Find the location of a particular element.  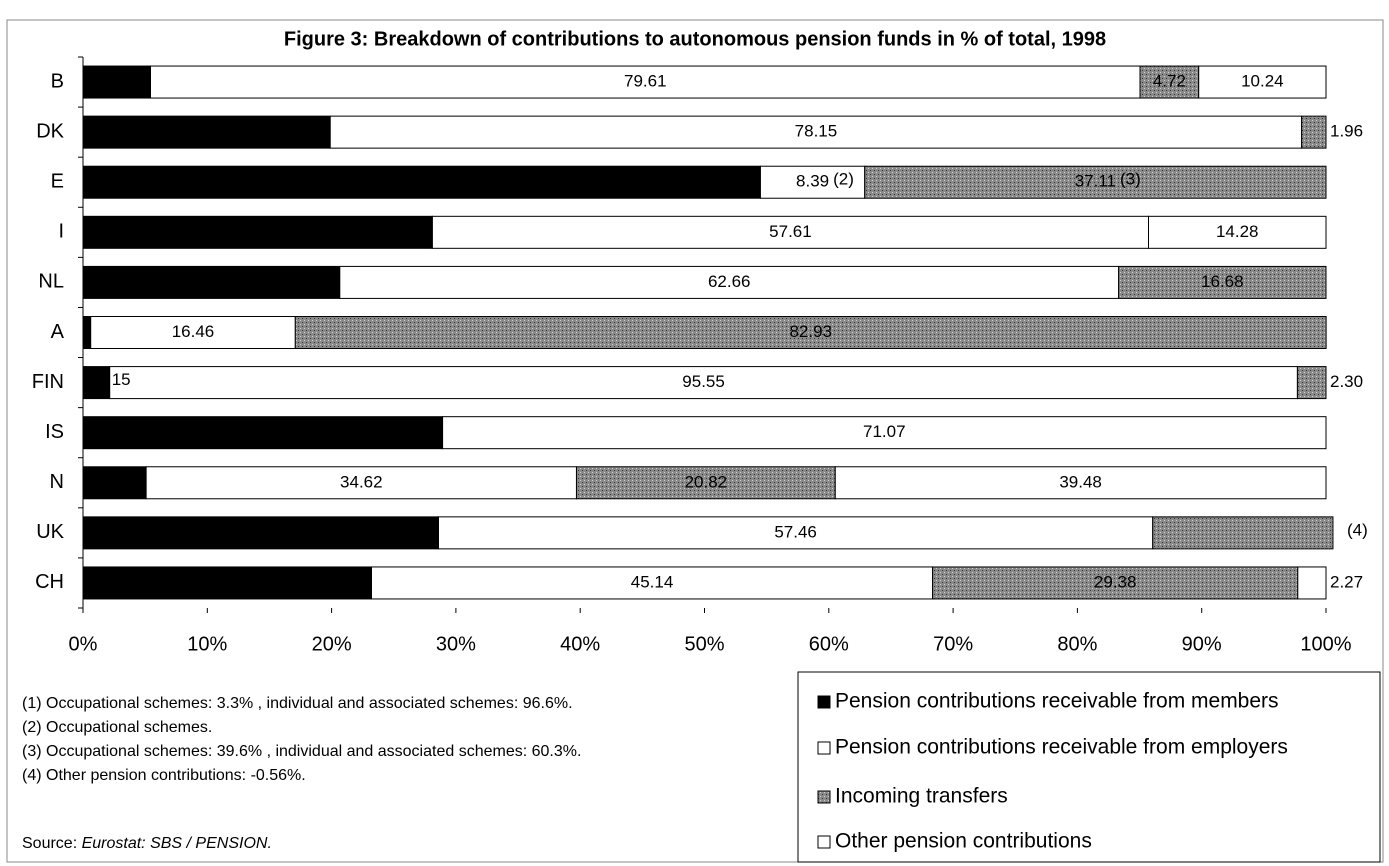

data-label: 95.55 is located at coordinates (703, 381).